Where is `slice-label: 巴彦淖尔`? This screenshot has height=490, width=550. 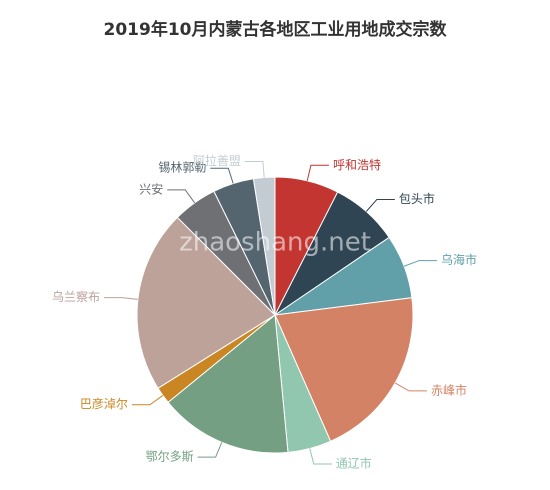
slice-label: 巴彦淖尔 is located at coordinates (104, 403).